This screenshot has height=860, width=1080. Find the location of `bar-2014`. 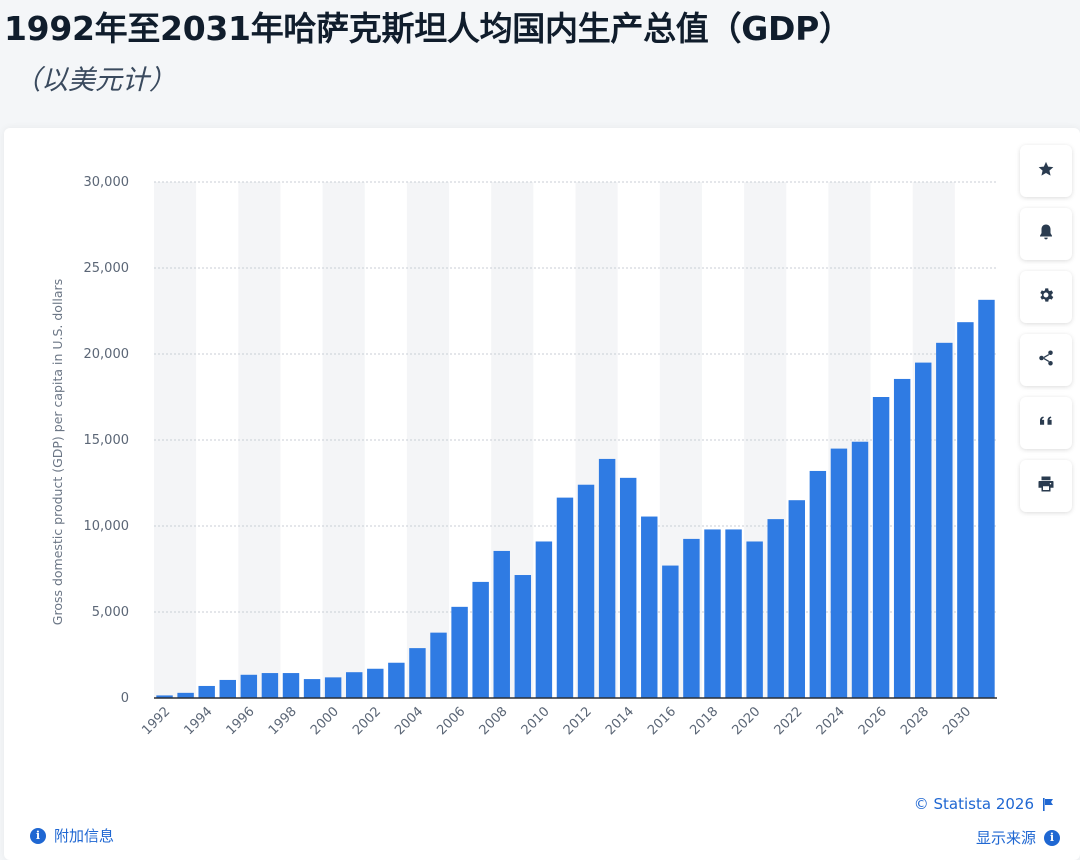

bar-2014 is located at coordinates (628, 587).